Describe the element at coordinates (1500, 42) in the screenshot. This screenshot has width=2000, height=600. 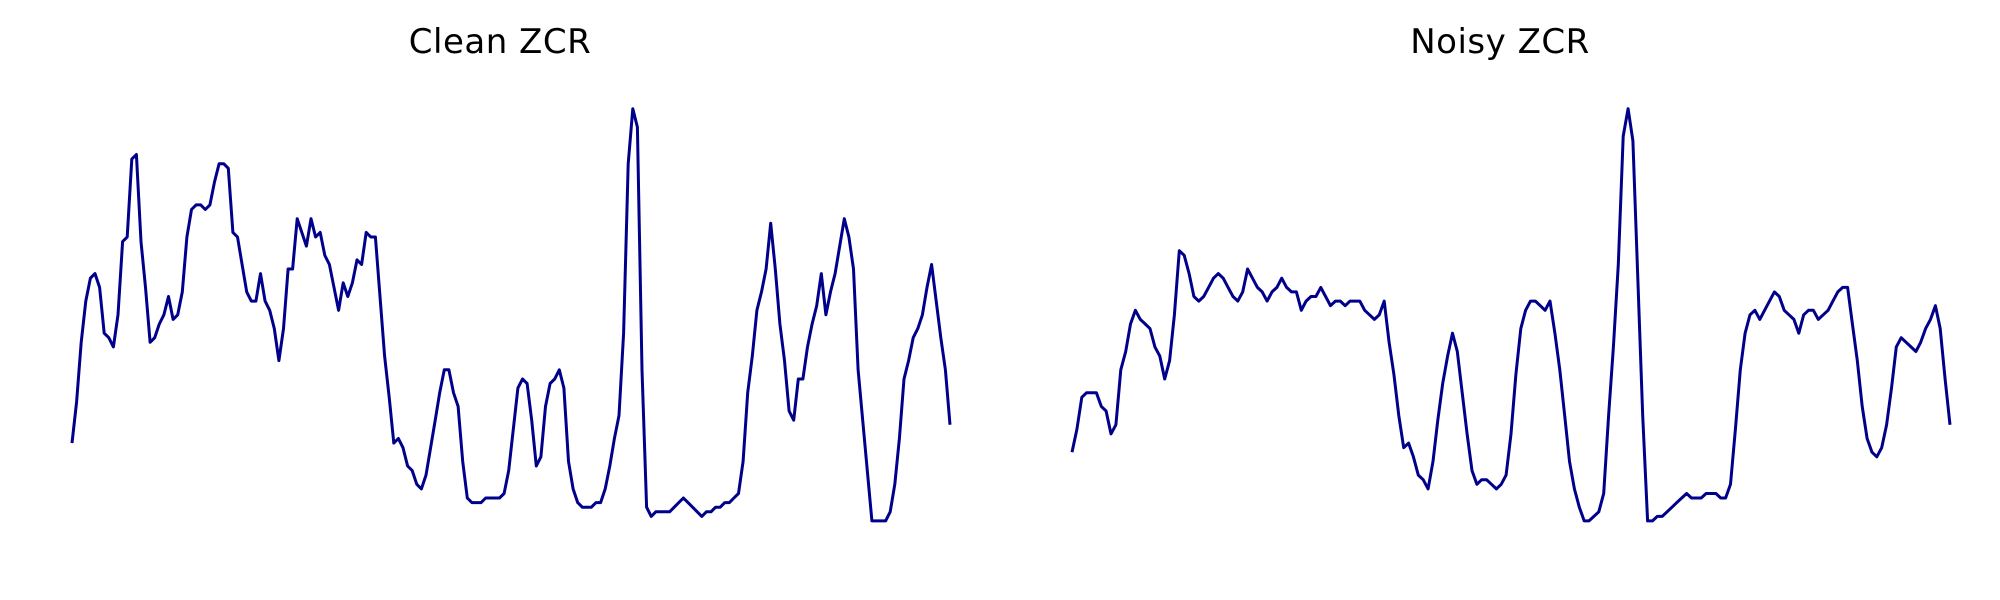
I see `chart-title: Noisy ZCR` at that location.